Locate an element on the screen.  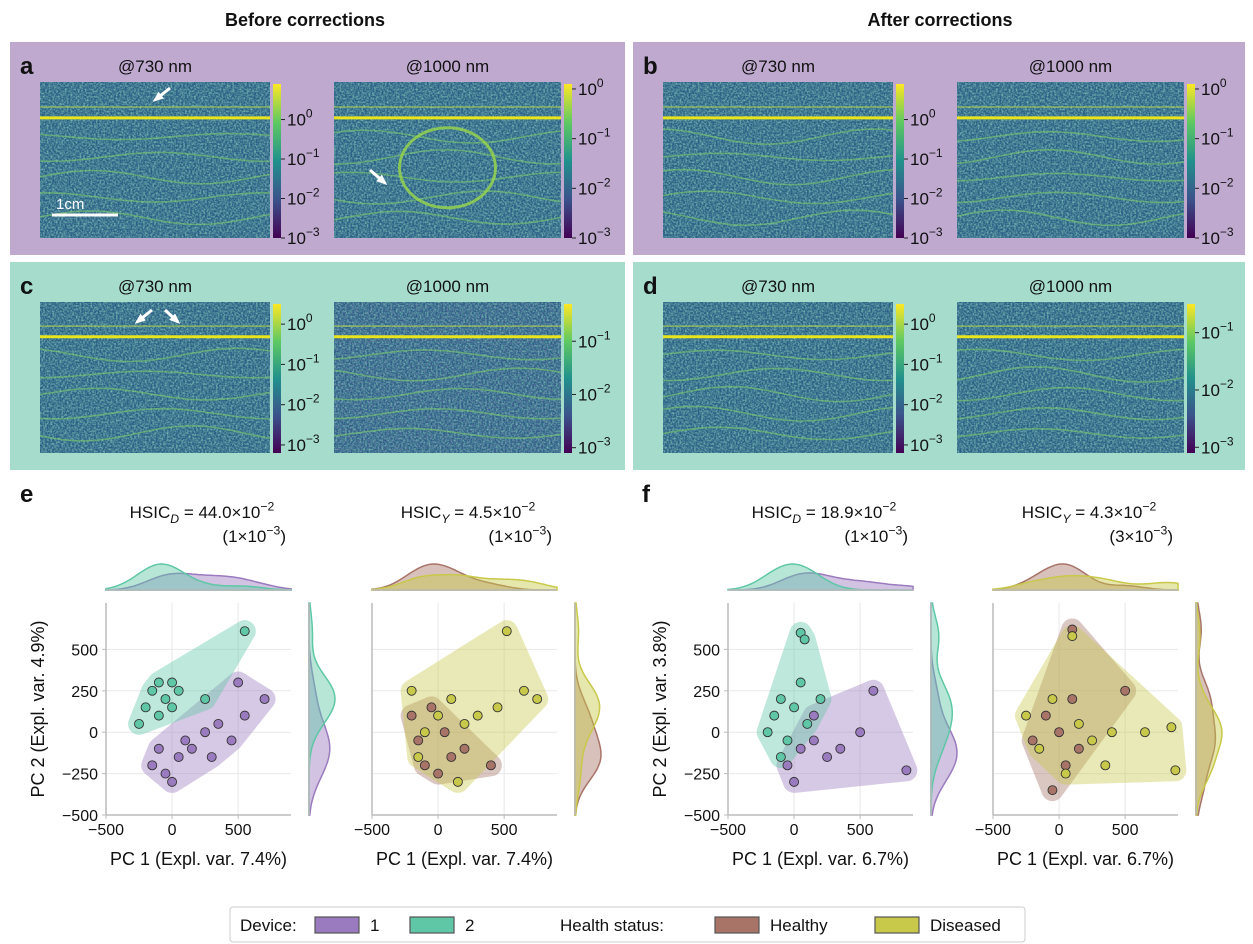
panel-letter: c is located at coordinates (26, 286).